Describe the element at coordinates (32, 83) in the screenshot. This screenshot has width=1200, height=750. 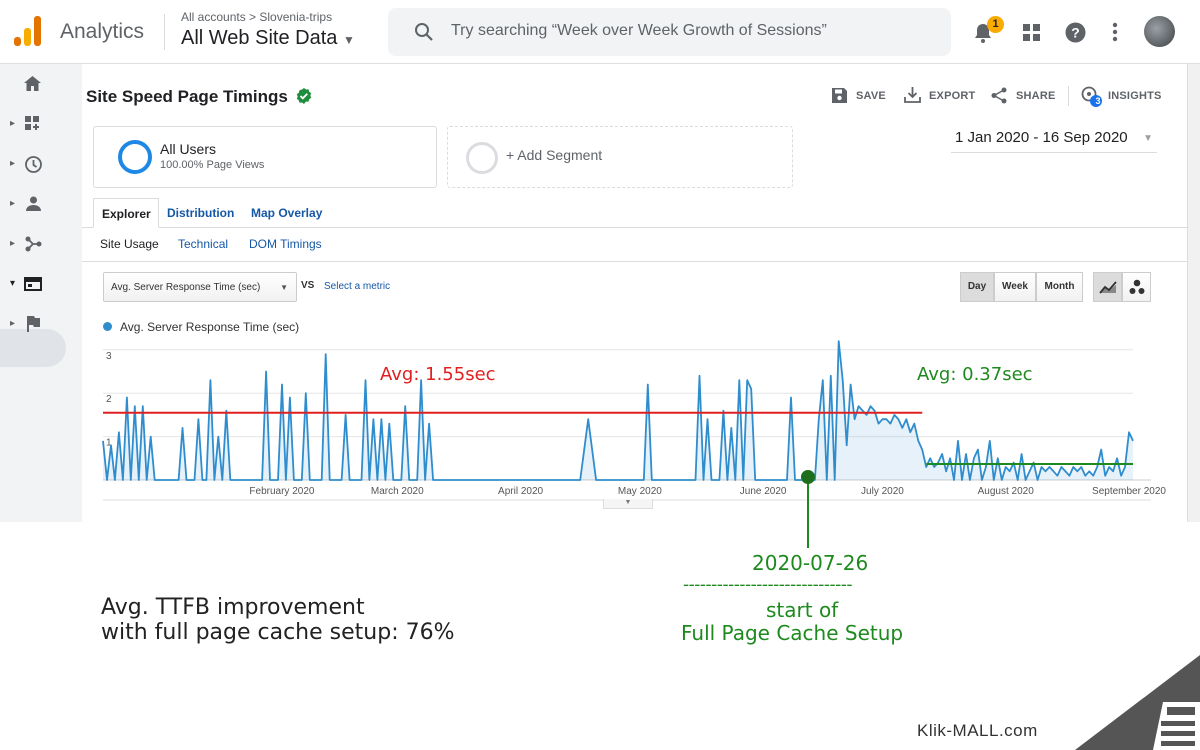
I see `home-icon` at that location.